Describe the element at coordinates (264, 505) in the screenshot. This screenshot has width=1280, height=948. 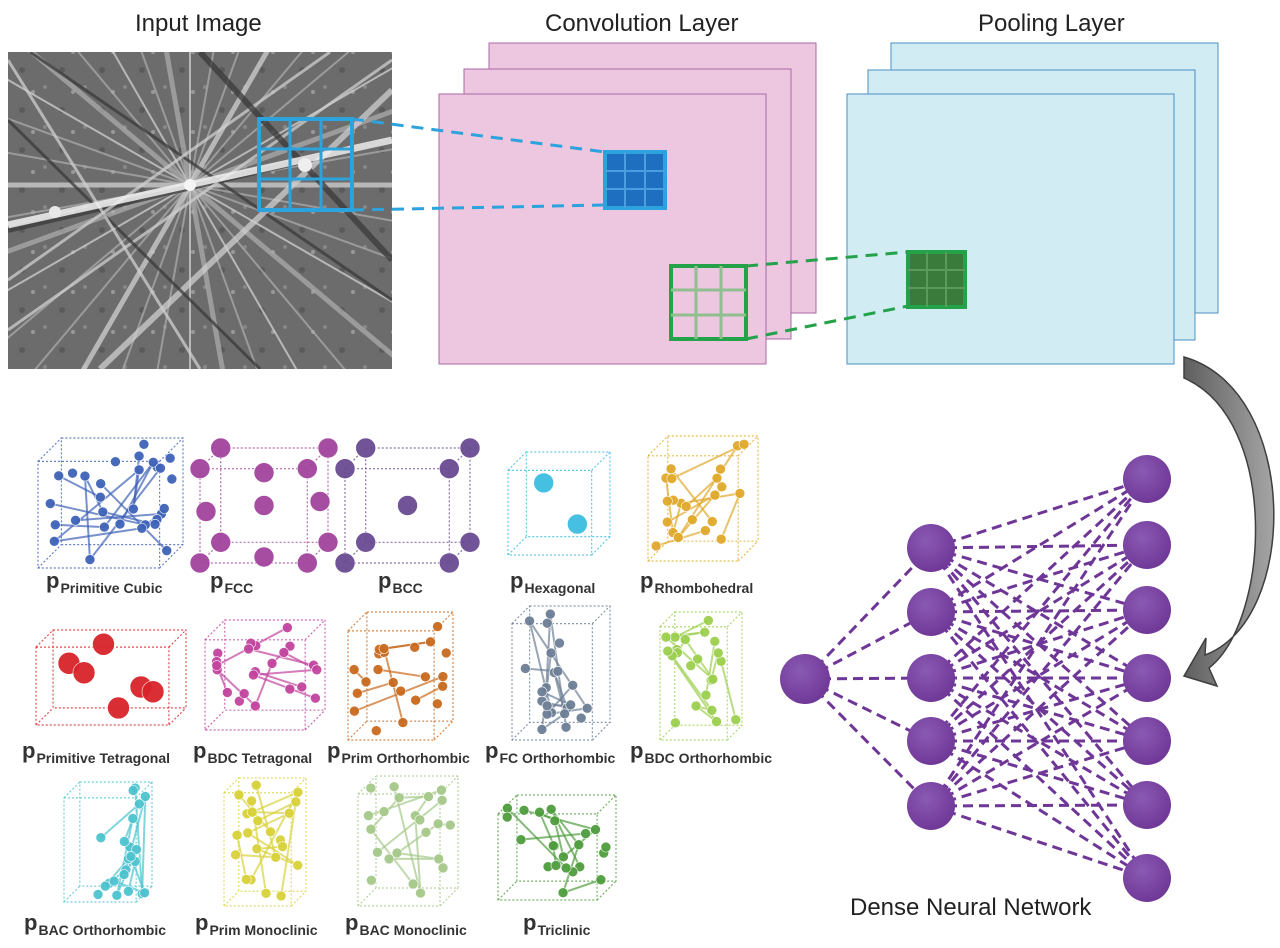
I see `fcc-lattice-icon` at that location.